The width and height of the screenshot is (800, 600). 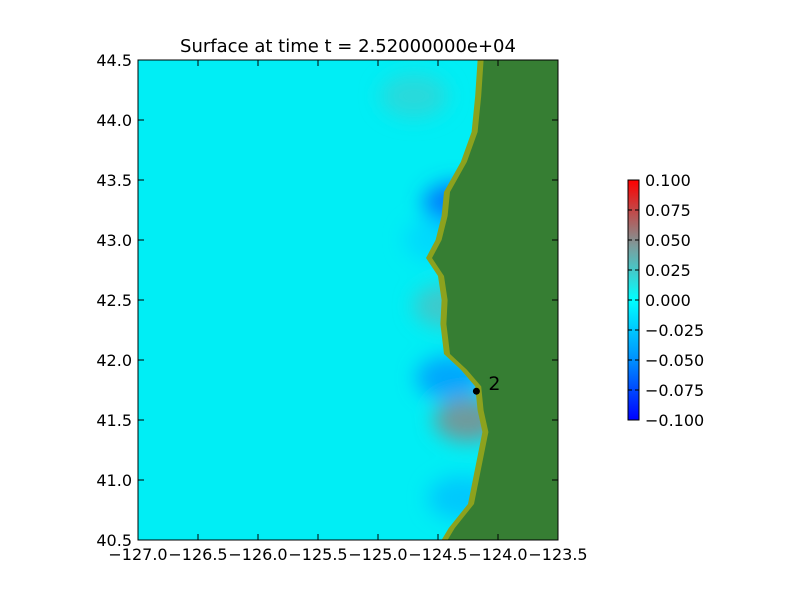 I want to click on y-tick-label: 40.5, so click(x=114, y=540).